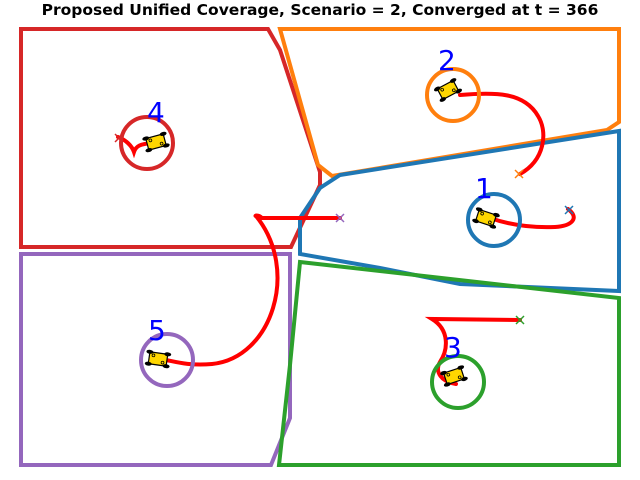 Image resolution: width=640 pixels, height=480 pixels. What do you see at coordinates (156, 112) in the screenshot?
I see `robot-label-4: 4` at bounding box center [156, 112].